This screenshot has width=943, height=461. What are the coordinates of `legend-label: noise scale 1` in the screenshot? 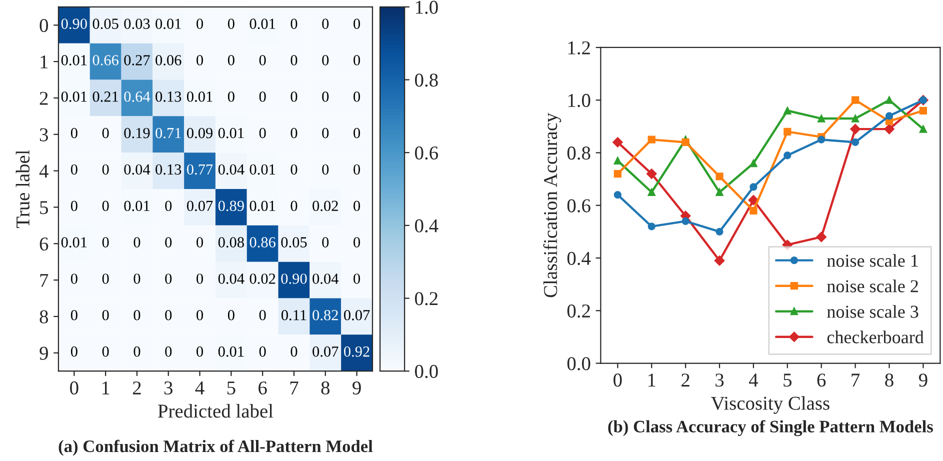 It's located at (872, 260).